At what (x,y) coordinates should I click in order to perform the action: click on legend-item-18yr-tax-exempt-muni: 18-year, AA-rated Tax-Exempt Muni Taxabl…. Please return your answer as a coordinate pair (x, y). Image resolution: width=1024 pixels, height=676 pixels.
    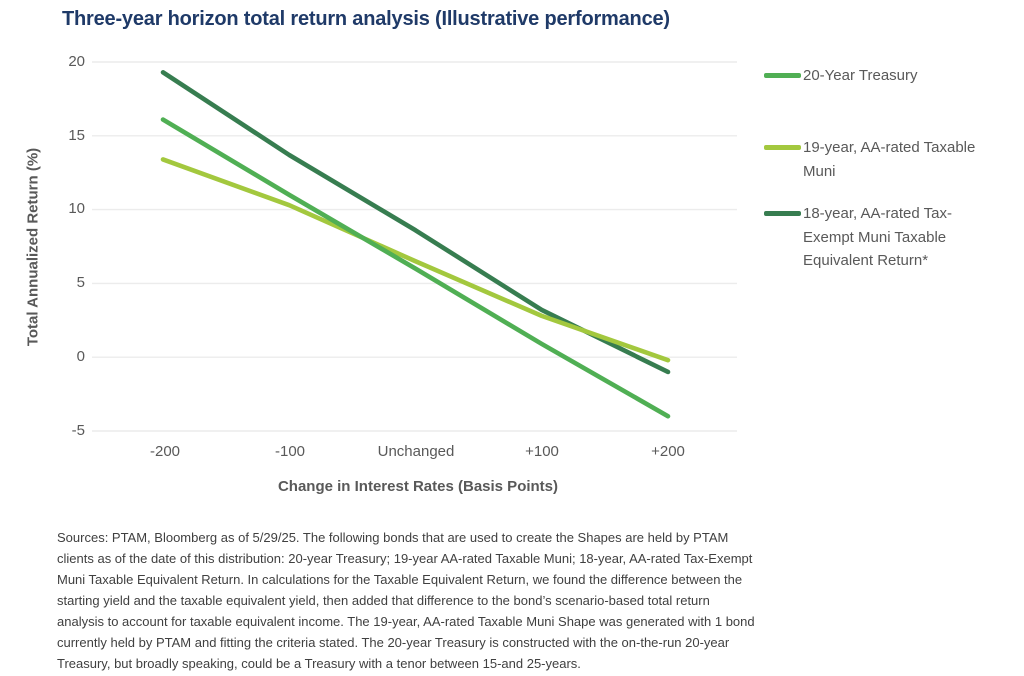
    Looking at the image, I should click on (873, 237).